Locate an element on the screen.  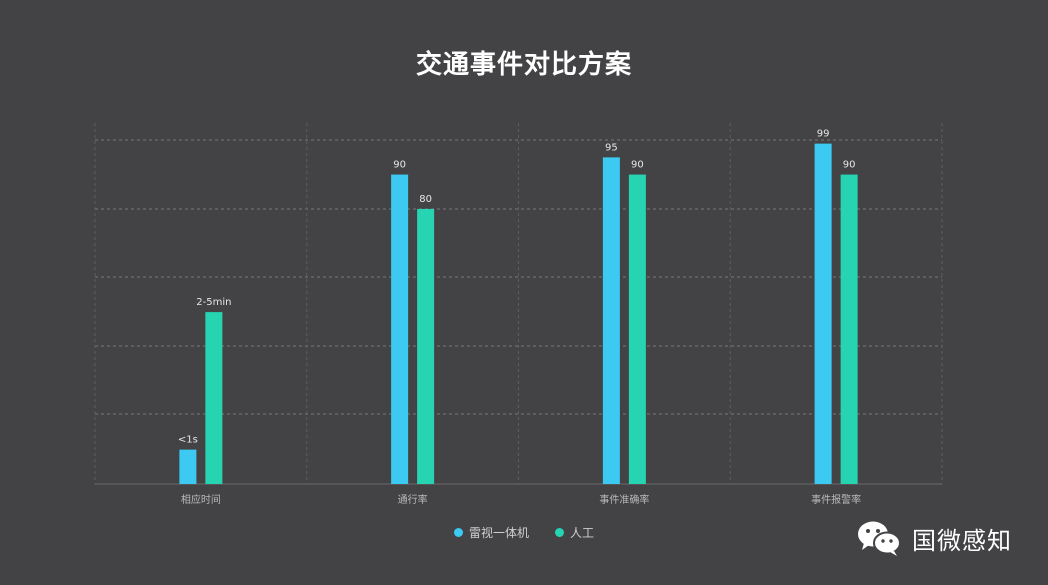
watermark: 国微感知 is located at coordinates (934, 538).